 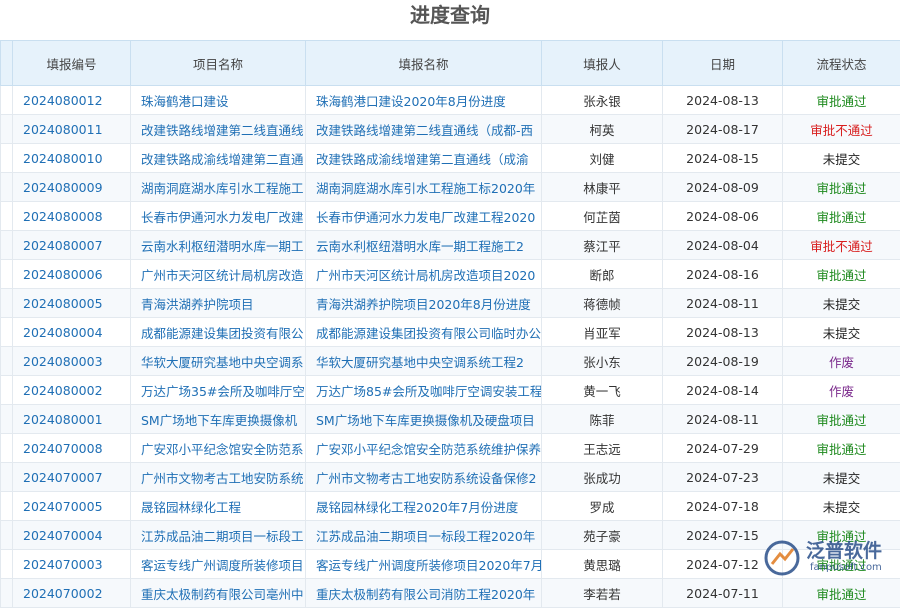 I want to click on cell: 珠海鹤港口建设2020年8月份进度, so click(x=424, y=100).